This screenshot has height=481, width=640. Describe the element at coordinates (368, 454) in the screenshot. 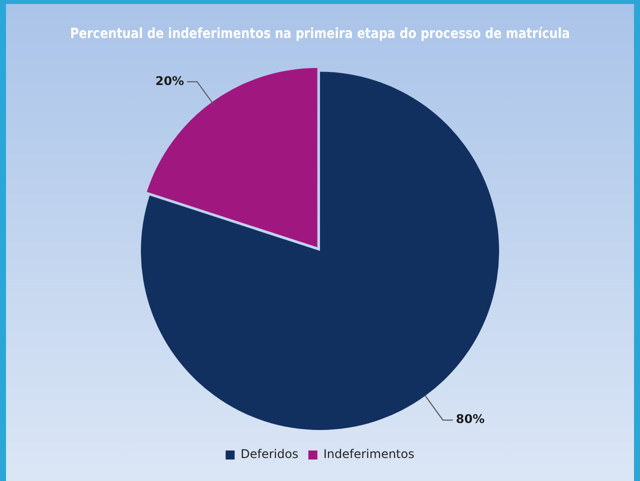

I see `legend-label: Indeferimentos` at that location.